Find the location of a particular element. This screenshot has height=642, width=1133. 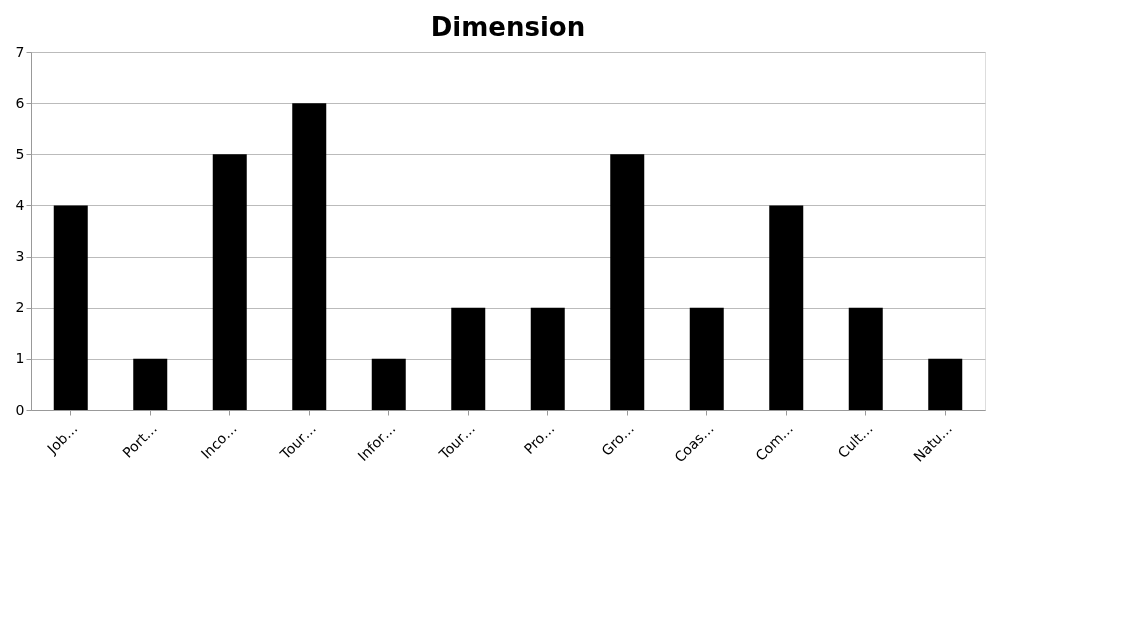

y-tick-label: 7 is located at coordinates (20, 51).